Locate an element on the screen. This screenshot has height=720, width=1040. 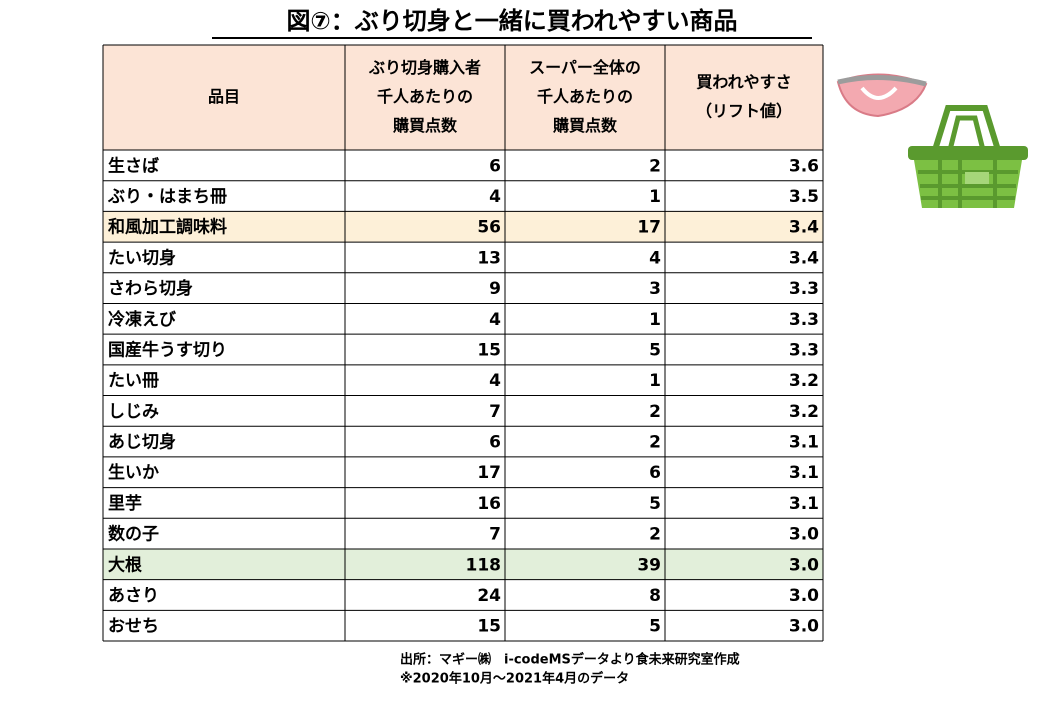
item-cell: 大根 is located at coordinates (125, 564).